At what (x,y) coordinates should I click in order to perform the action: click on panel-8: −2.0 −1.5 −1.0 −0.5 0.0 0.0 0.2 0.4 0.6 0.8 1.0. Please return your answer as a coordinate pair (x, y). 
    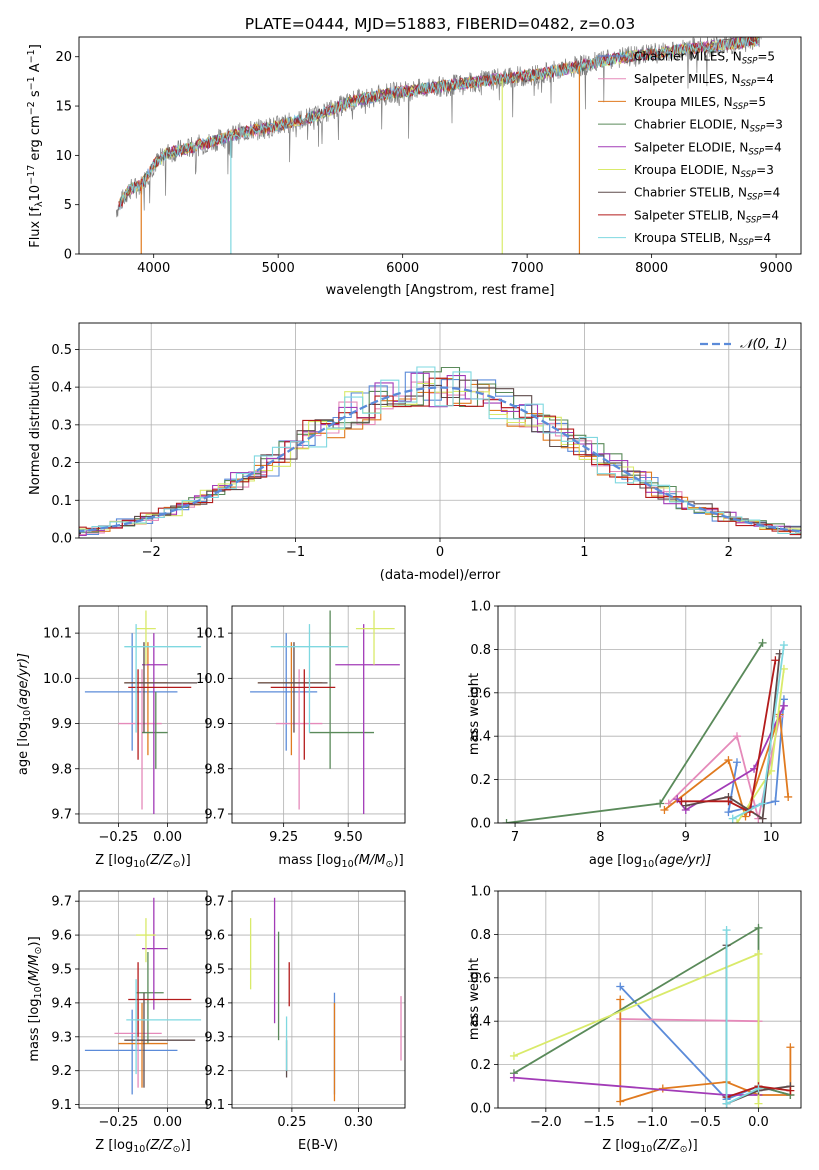
    Looking at the image, I should click on (635, 1007).